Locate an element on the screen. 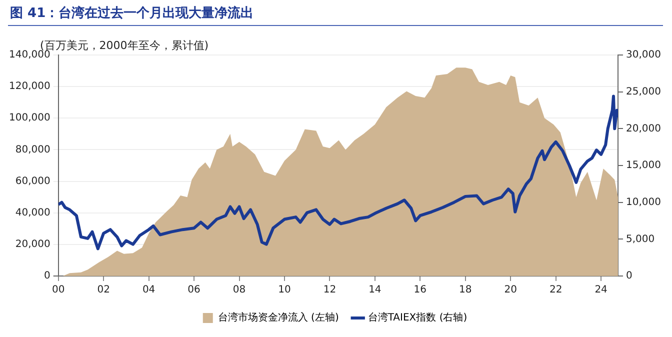 The width and height of the screenshot is (672, 337). x-tick-label: 18 is located at coordinates (465, 290).